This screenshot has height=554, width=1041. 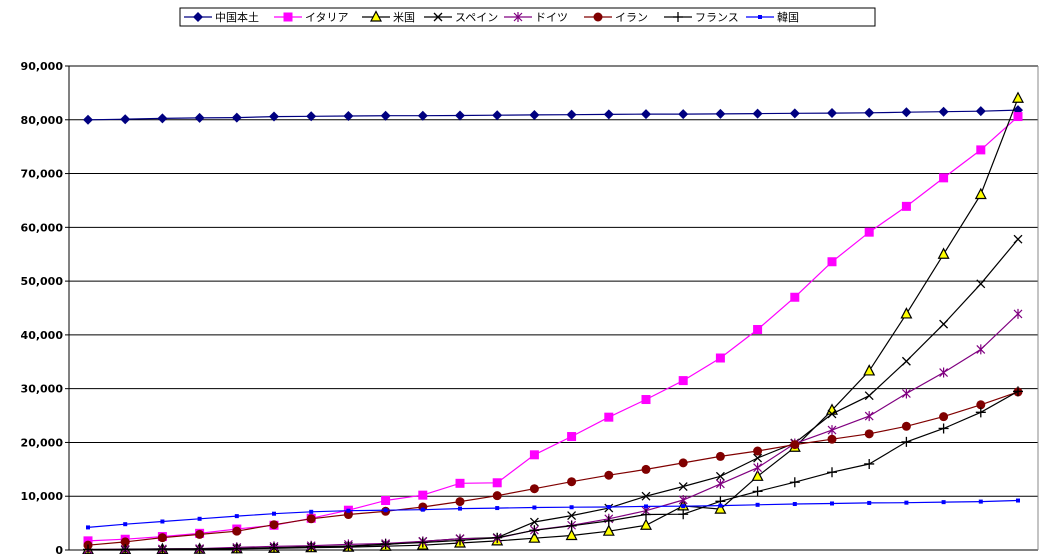 What do you see at coordinates (42, 227) in the screenshot?
I see `y-tick-label: 60,000` at bounding box center [42, 227].